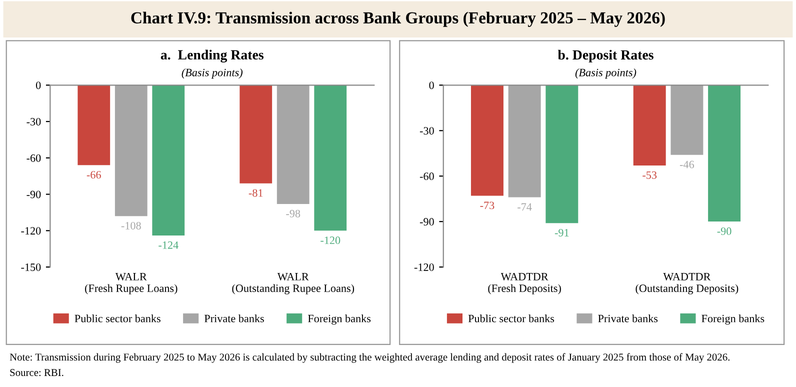  I want to click on data-label: -46, so click(687, 164).